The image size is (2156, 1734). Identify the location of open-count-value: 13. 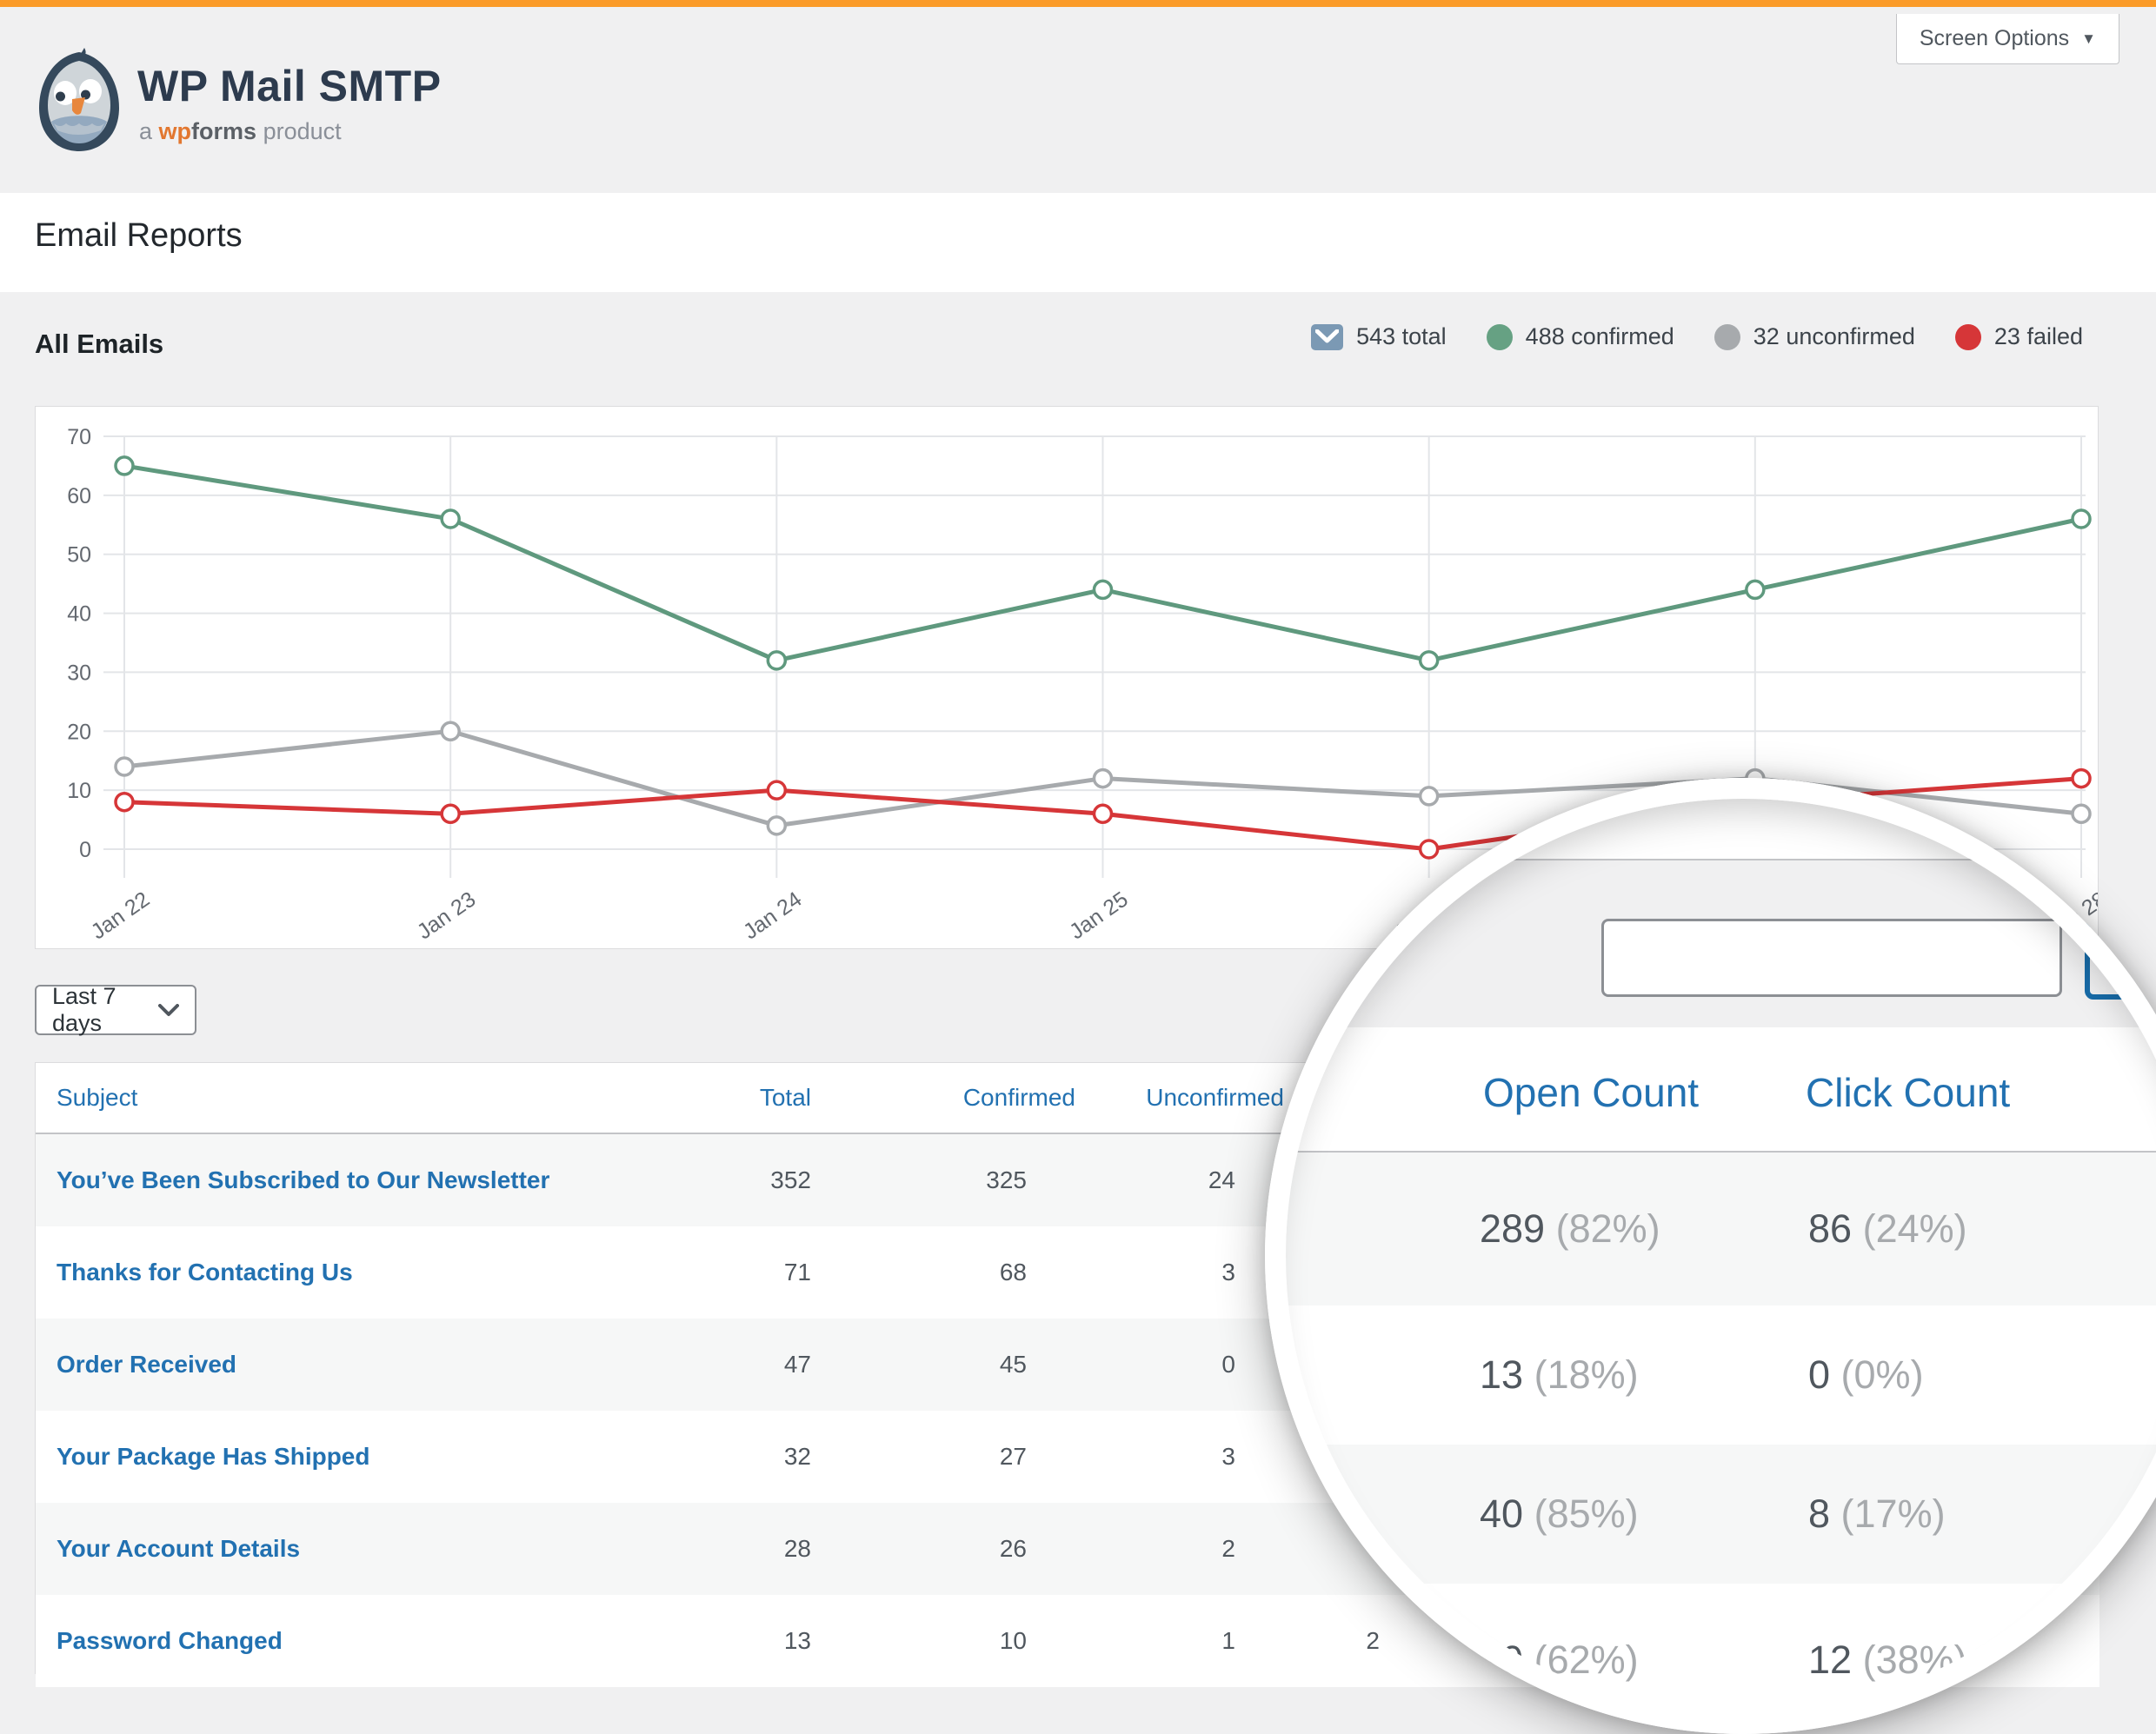
(1502, 1374).